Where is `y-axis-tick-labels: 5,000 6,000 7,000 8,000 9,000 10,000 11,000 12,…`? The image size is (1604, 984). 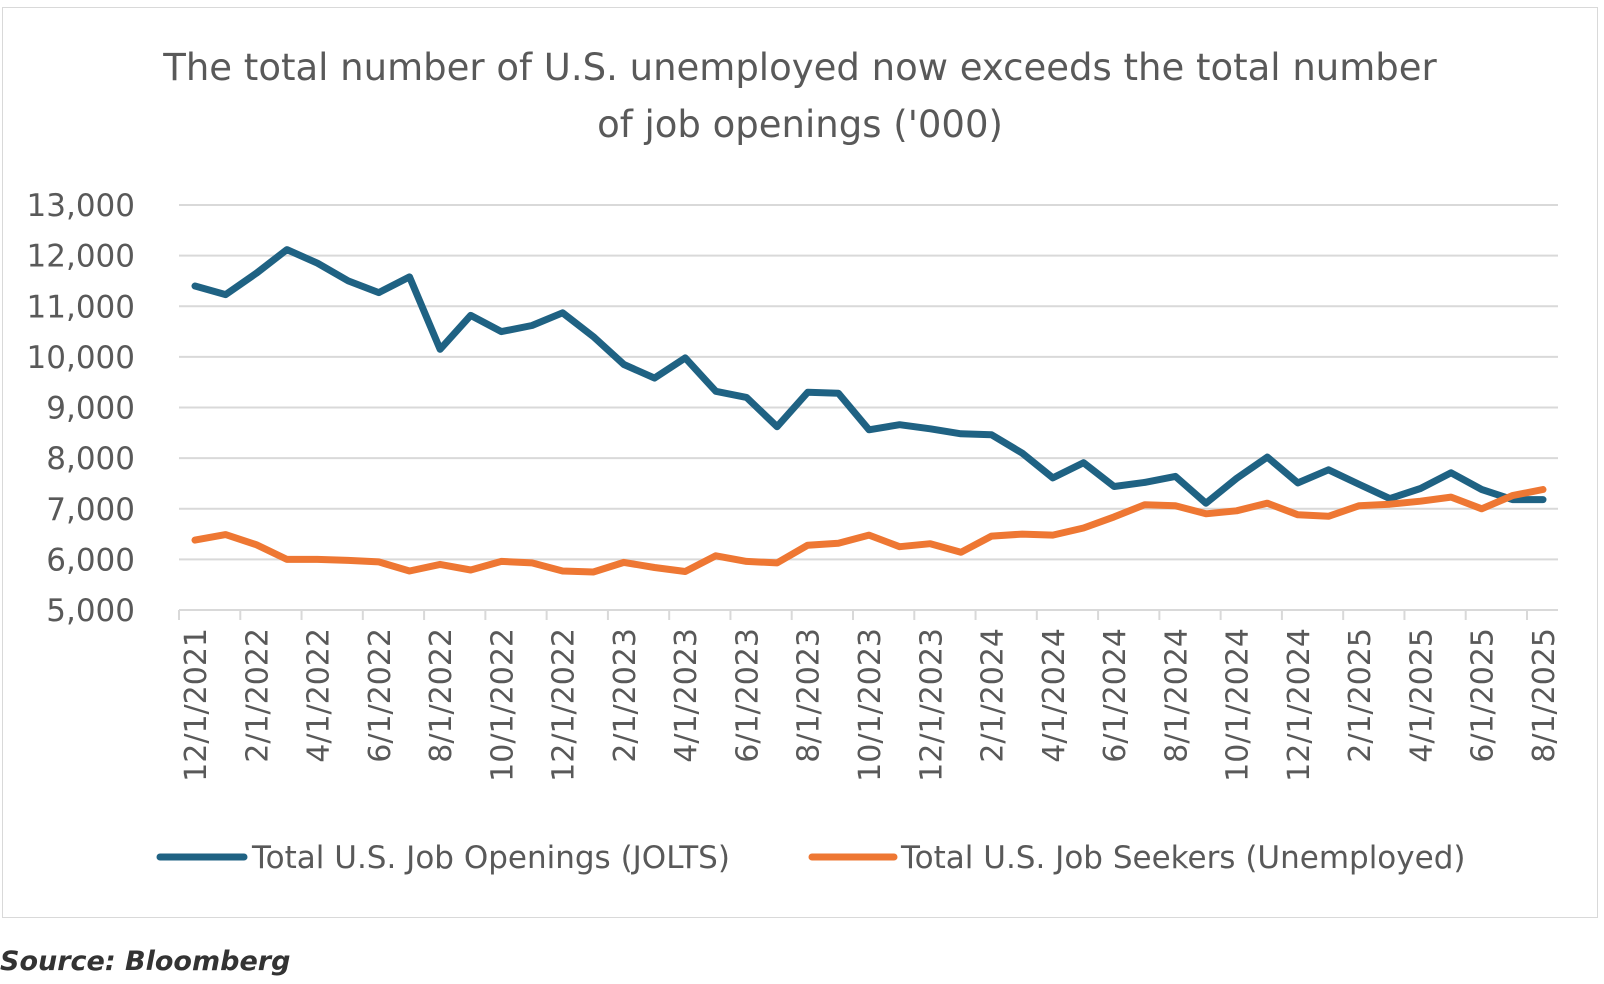
y-axis-tick-labels: 5,000 6,000 7,000 8,000 9,000 10,000 11,000 12,… is located at coordinates (81, 408).